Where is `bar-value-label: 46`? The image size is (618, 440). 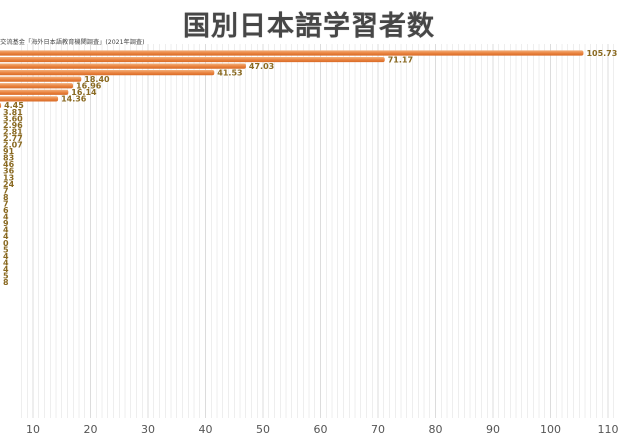
bar-value-label: 46 is located at coordinates (9, 164).